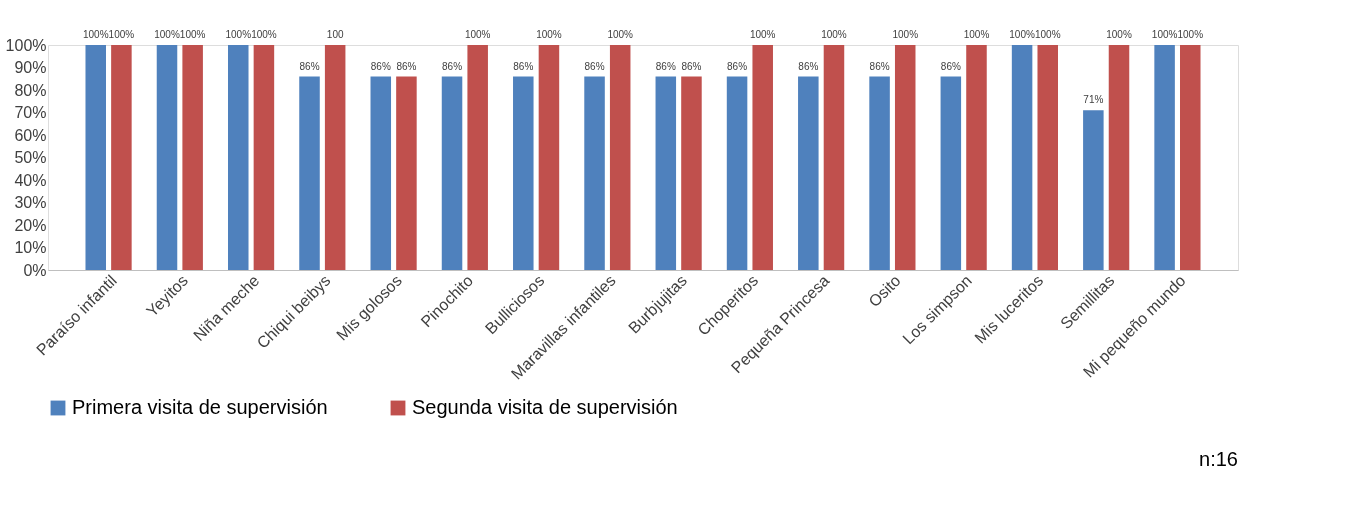  Describe the element at coordinates (545, 407) in the screenshot. I see `legend-label: Segunda visita de supervisión` at that location.